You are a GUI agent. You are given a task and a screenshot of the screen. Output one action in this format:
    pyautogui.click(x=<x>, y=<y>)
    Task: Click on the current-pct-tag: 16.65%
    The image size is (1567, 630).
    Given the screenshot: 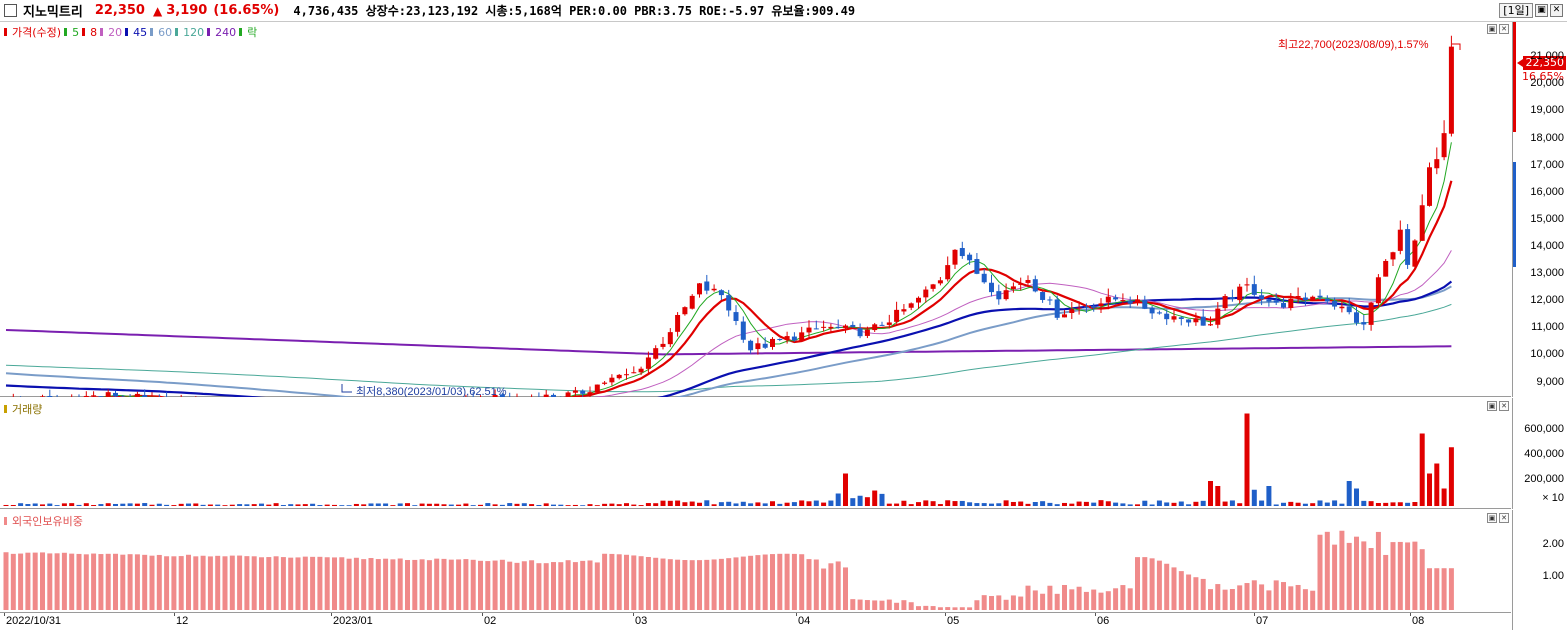 What is the action you would take?
    pyautogui.click(x=1543, y=76)
    